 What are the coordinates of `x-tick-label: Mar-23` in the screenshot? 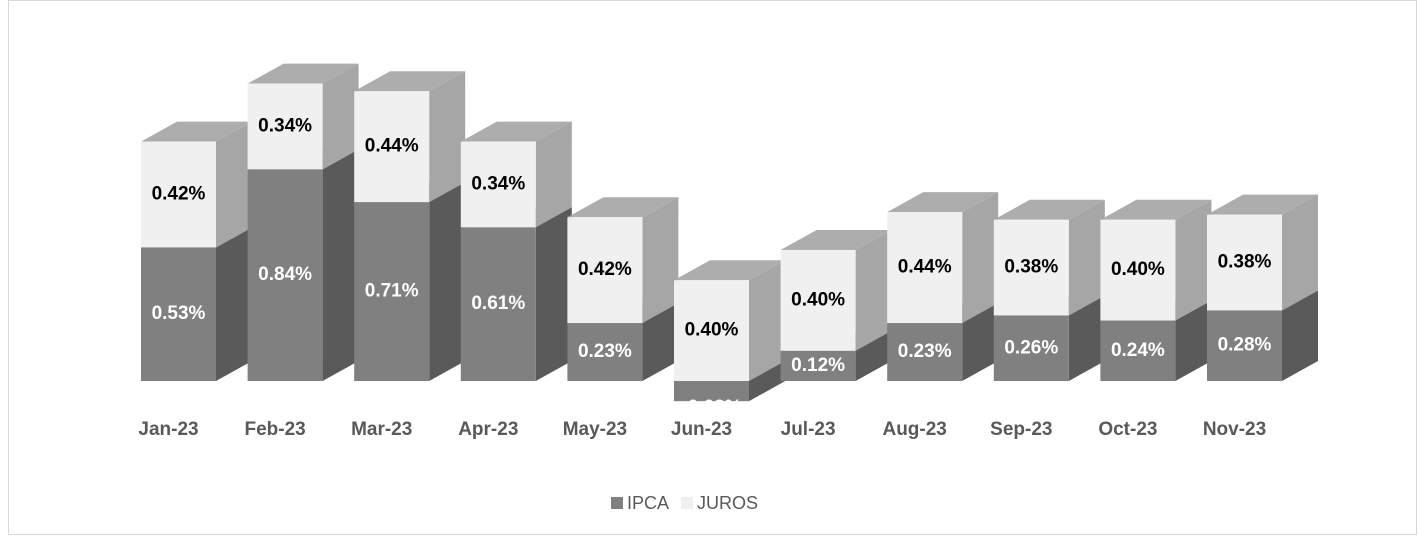 It's located at (381, 429).